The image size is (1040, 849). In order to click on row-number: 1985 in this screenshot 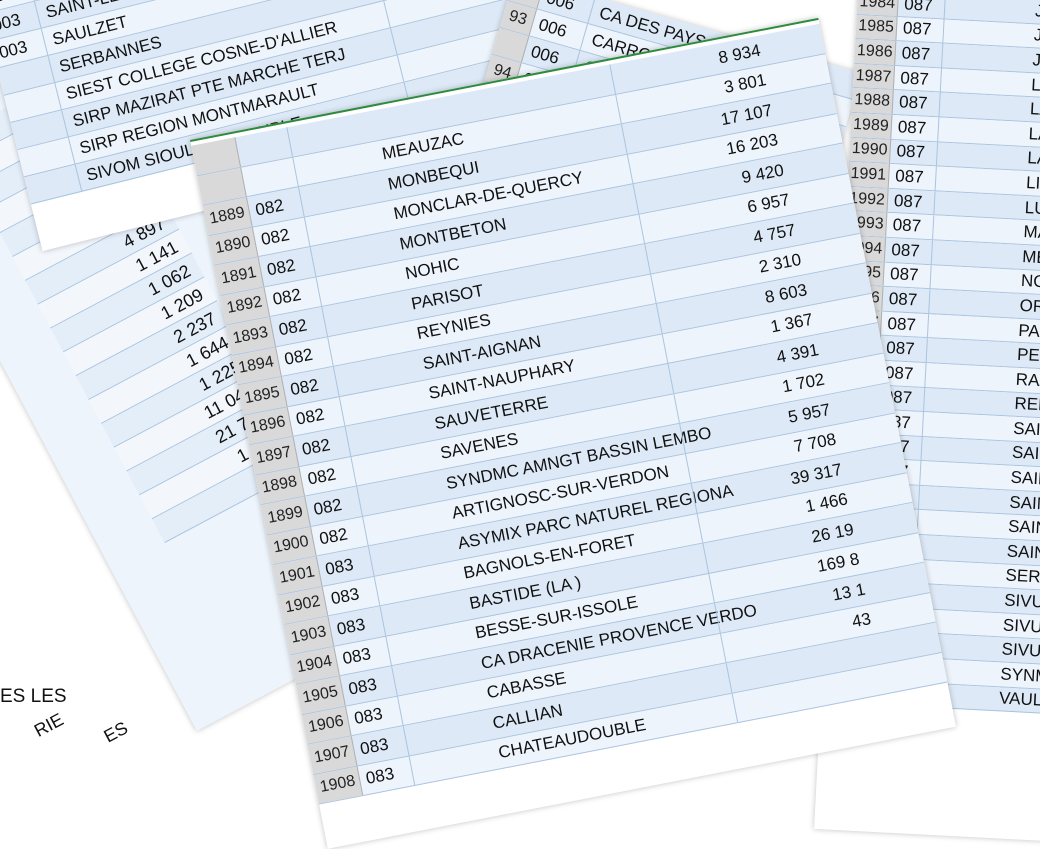, I will do `click(876, 28)`.